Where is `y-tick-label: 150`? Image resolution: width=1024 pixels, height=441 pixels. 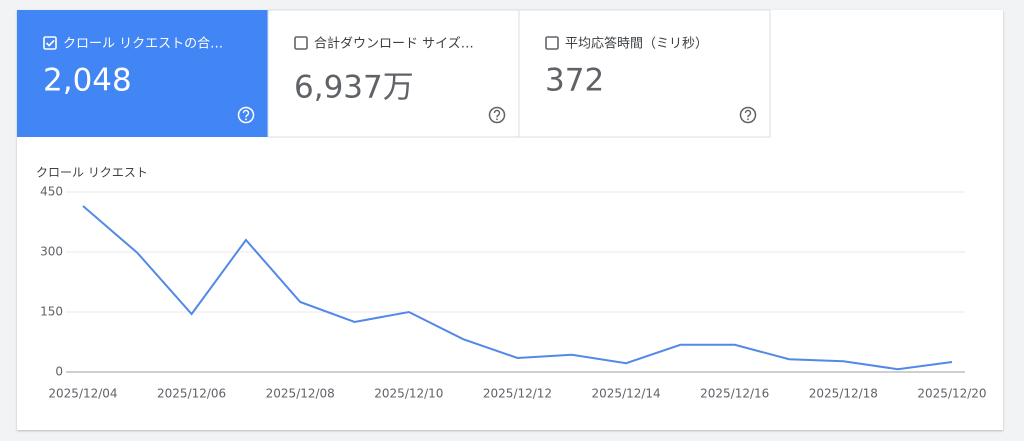 y-tick-label: 150 is located at coordinates (51, 312).